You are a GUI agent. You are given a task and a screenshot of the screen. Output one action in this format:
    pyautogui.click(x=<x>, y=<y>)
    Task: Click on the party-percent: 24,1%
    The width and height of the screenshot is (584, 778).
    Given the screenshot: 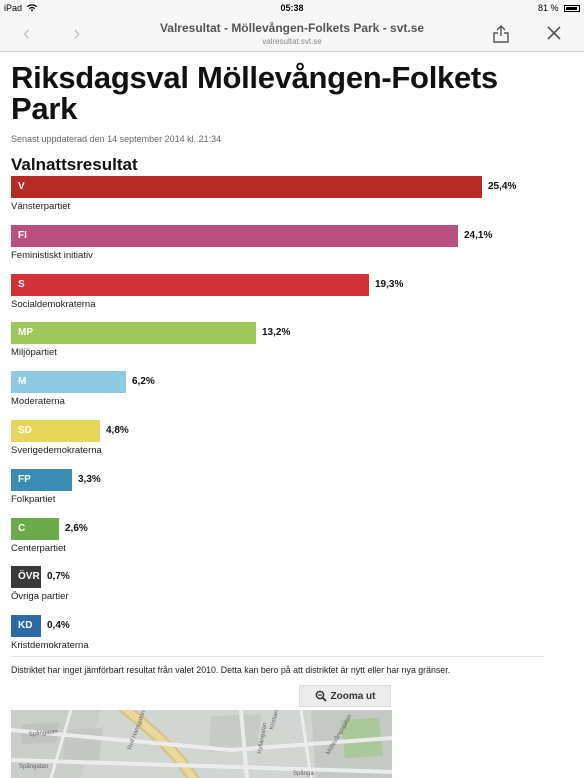 What is the action you would take?
    pyautogui.click(x=478, y=235)
    